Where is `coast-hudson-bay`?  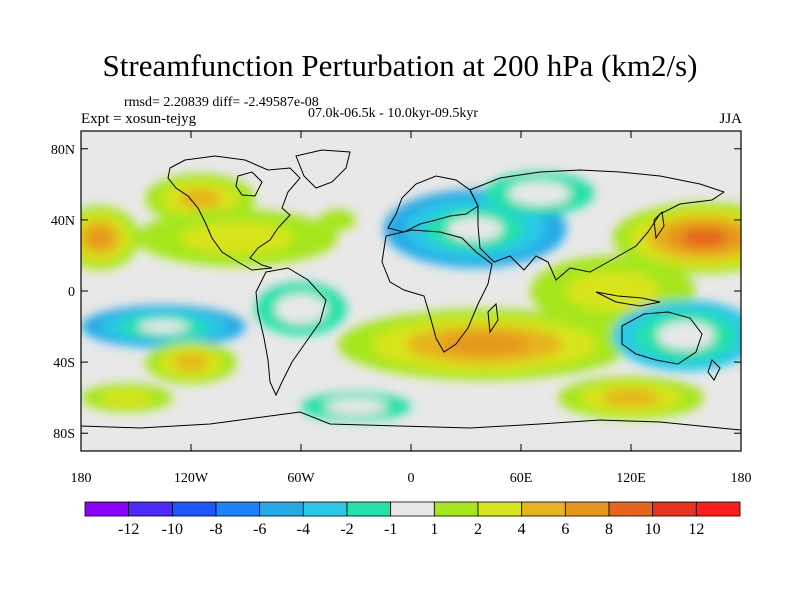
coast-hudson-bay is located at coordinates (249, 184).